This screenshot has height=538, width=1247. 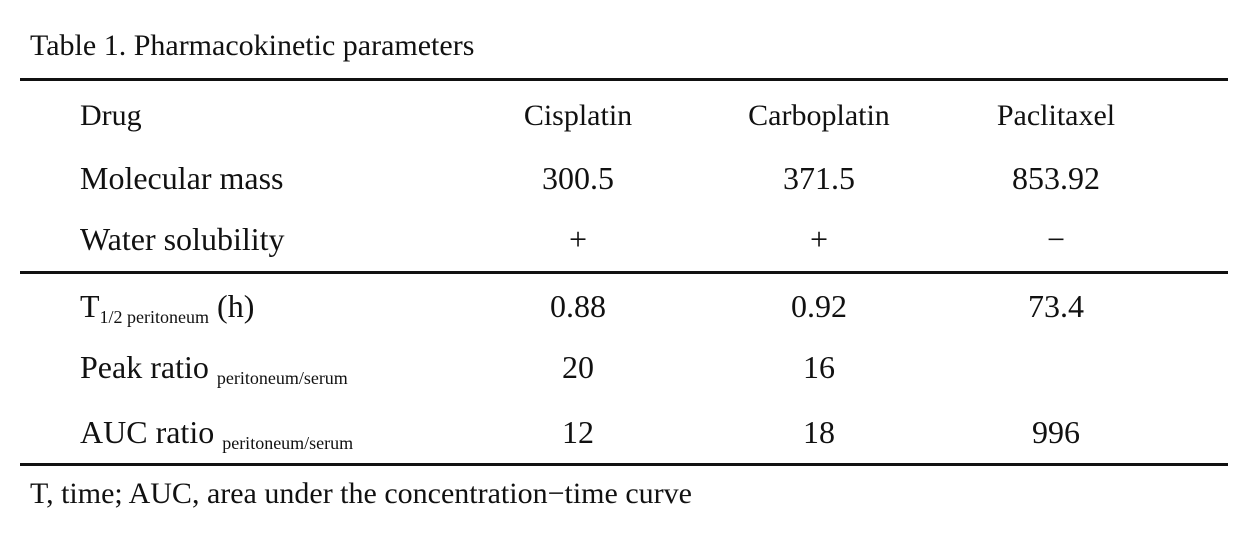 What do you see at coordinates (232, 306) in the screenshot?
I see `row-label-suffix: (h)` at bounding box center [232, 306].